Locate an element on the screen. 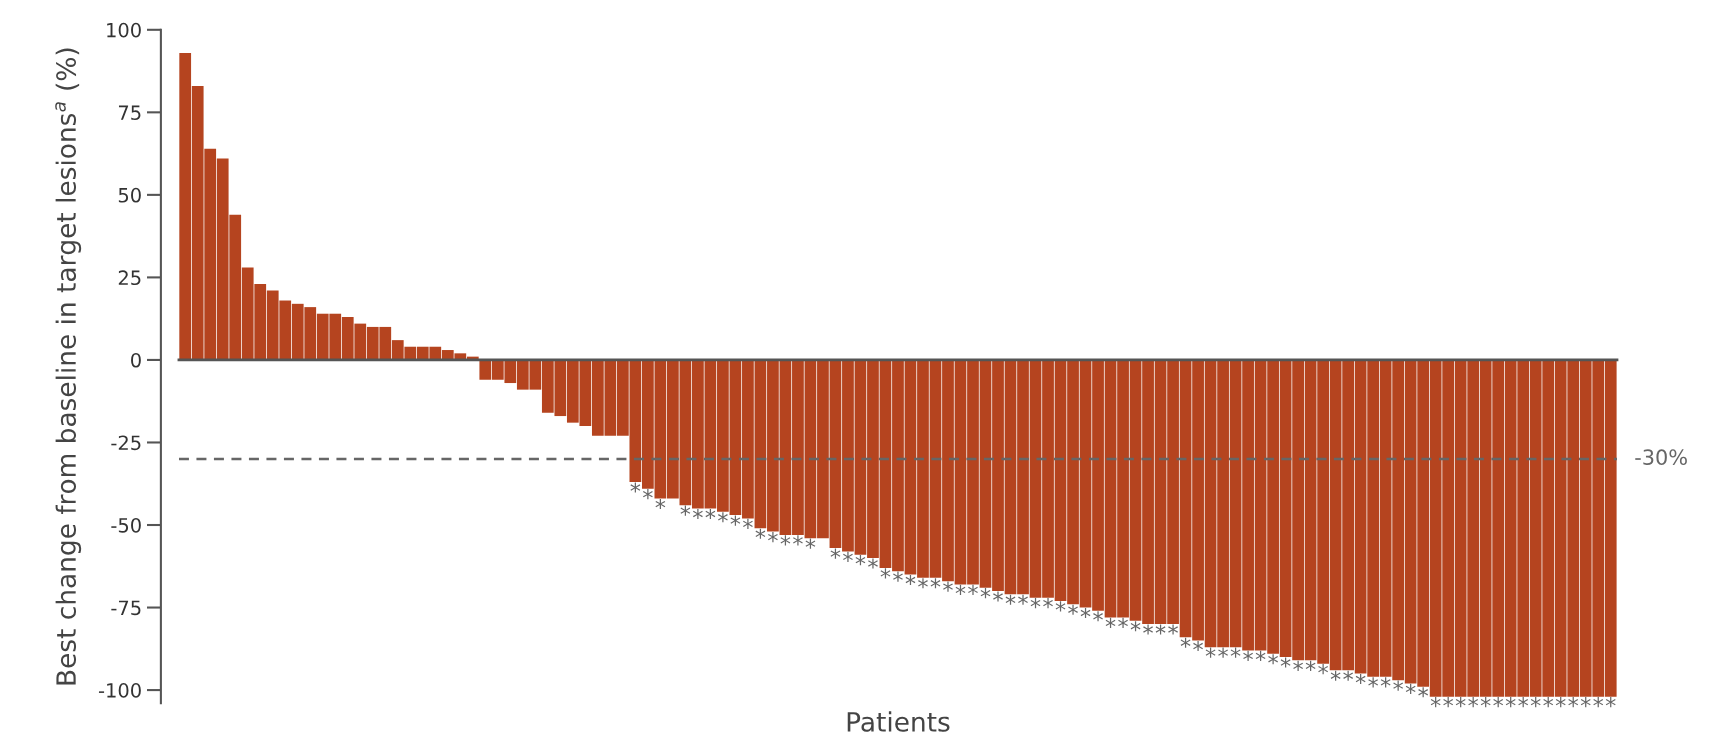 Image resolution: width=1714 pixels, height=745 pixels. y-tick-label: -50 is located at coordinates (126, 525).